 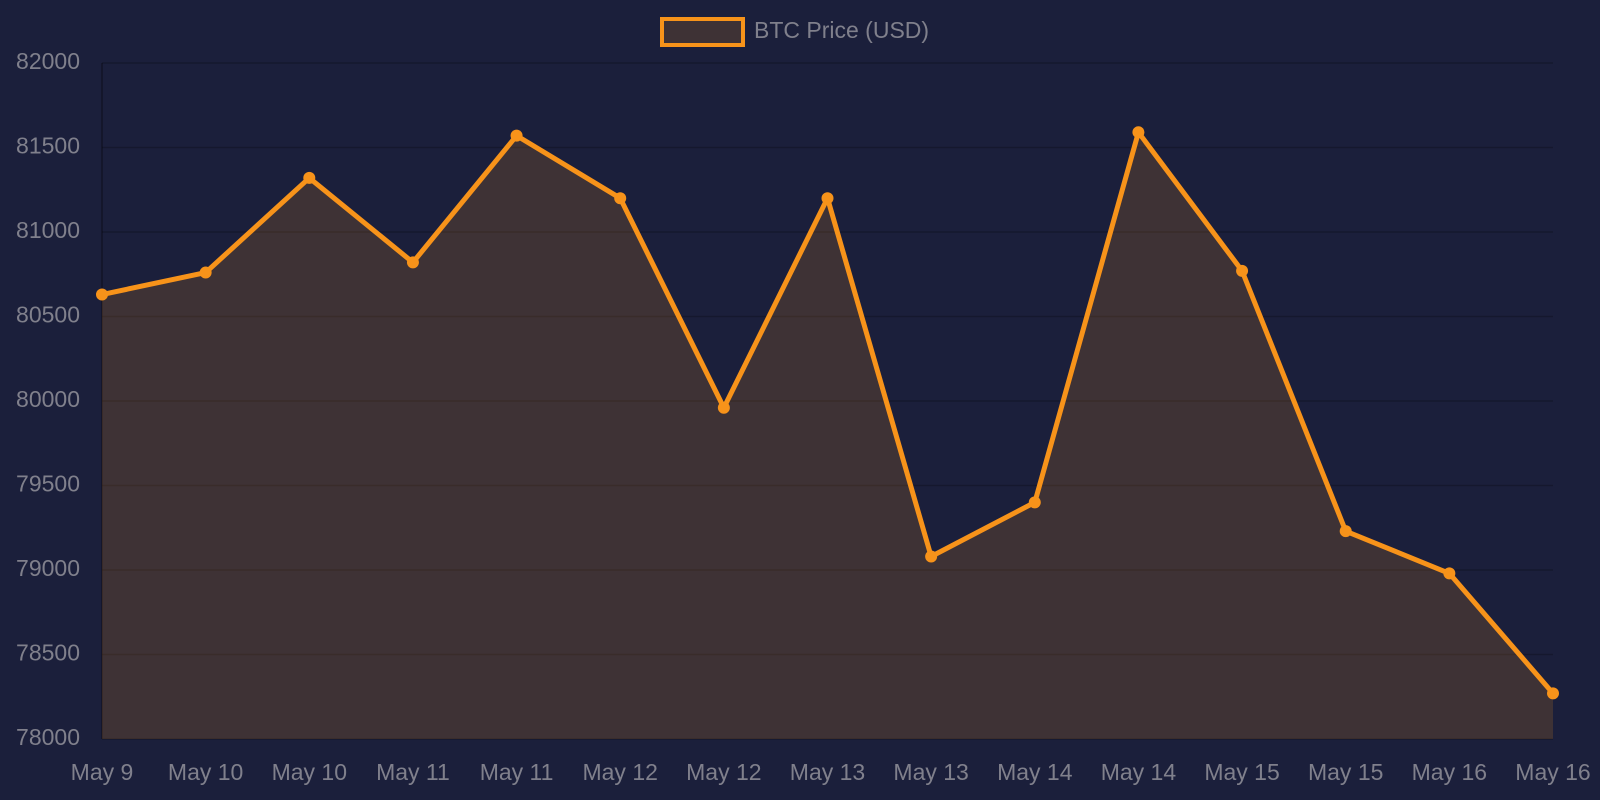 What do you see at coordinates (48, 399) in the screenshot?
I see `y-tick-label: 80000` at bounding box center [48, 399].